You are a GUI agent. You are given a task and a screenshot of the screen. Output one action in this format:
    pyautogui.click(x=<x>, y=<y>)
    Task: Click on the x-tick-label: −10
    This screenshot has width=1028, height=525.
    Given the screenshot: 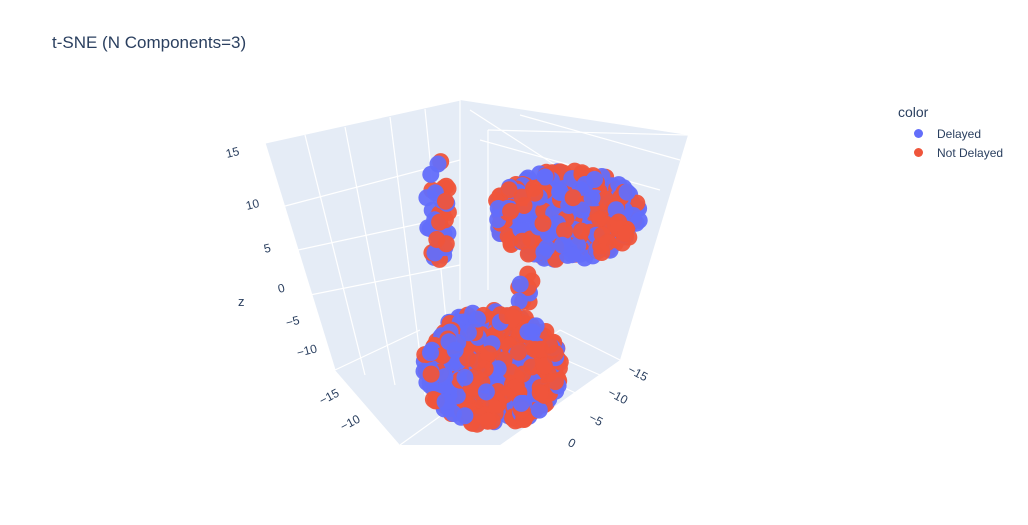 What is the action you would take?
    pyautogui.click(x=350, y=423)
    